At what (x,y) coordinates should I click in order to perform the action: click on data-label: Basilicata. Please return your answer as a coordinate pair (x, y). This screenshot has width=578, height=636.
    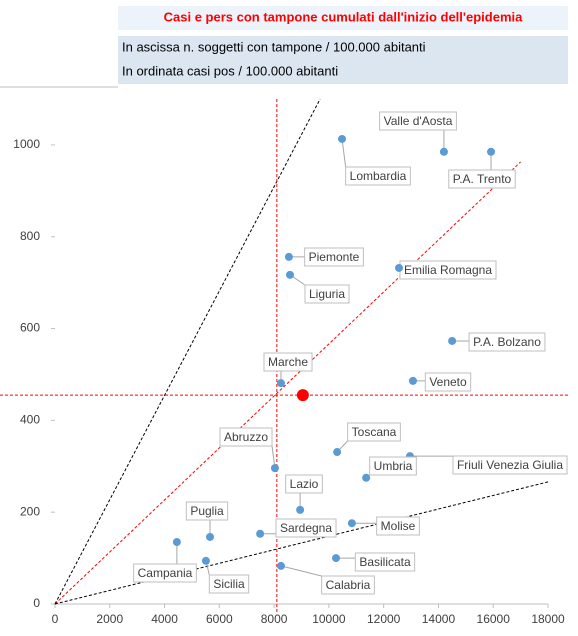
    Looking at the image, I should click on (385, 562).